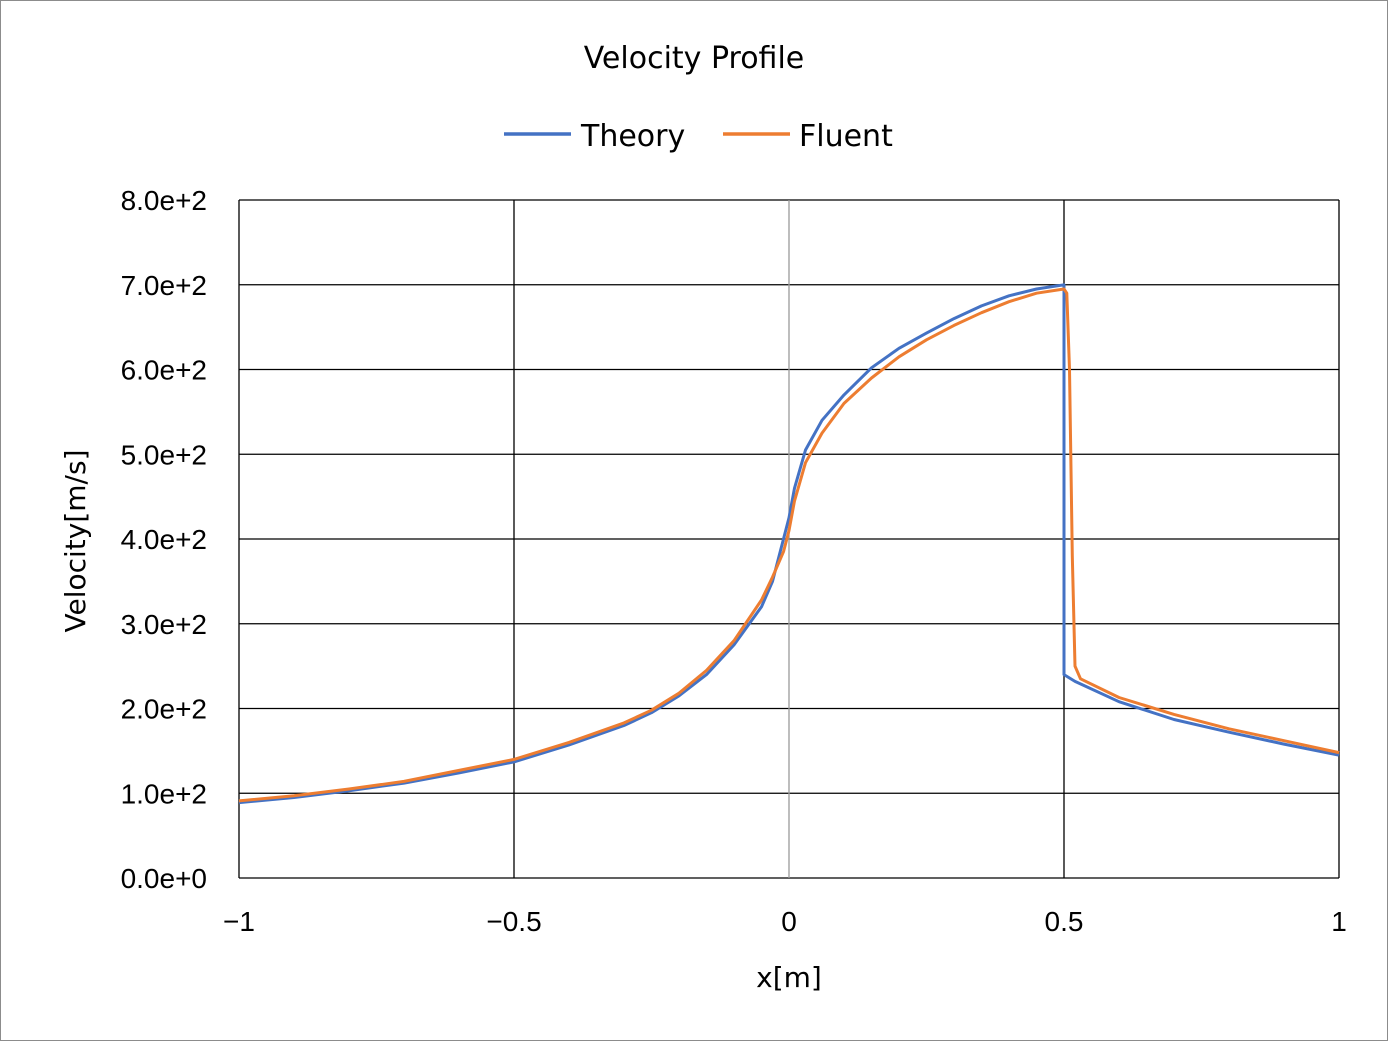  I want to click on y-tick-label: 5.0e+2, so click(164, 454).